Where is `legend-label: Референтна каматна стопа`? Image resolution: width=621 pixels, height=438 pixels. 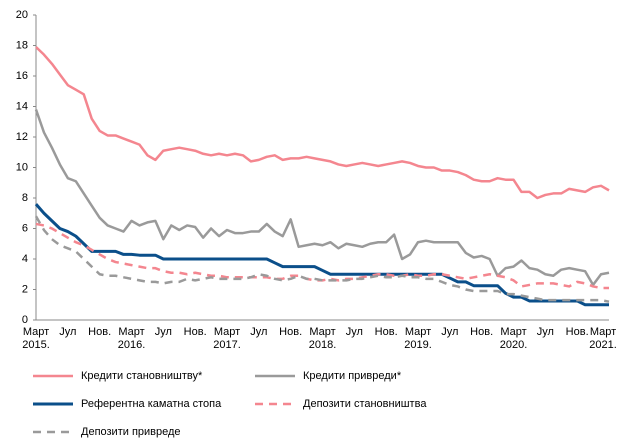 legend-label: Референтна каматна стопа is located at coordinates (151, 404).